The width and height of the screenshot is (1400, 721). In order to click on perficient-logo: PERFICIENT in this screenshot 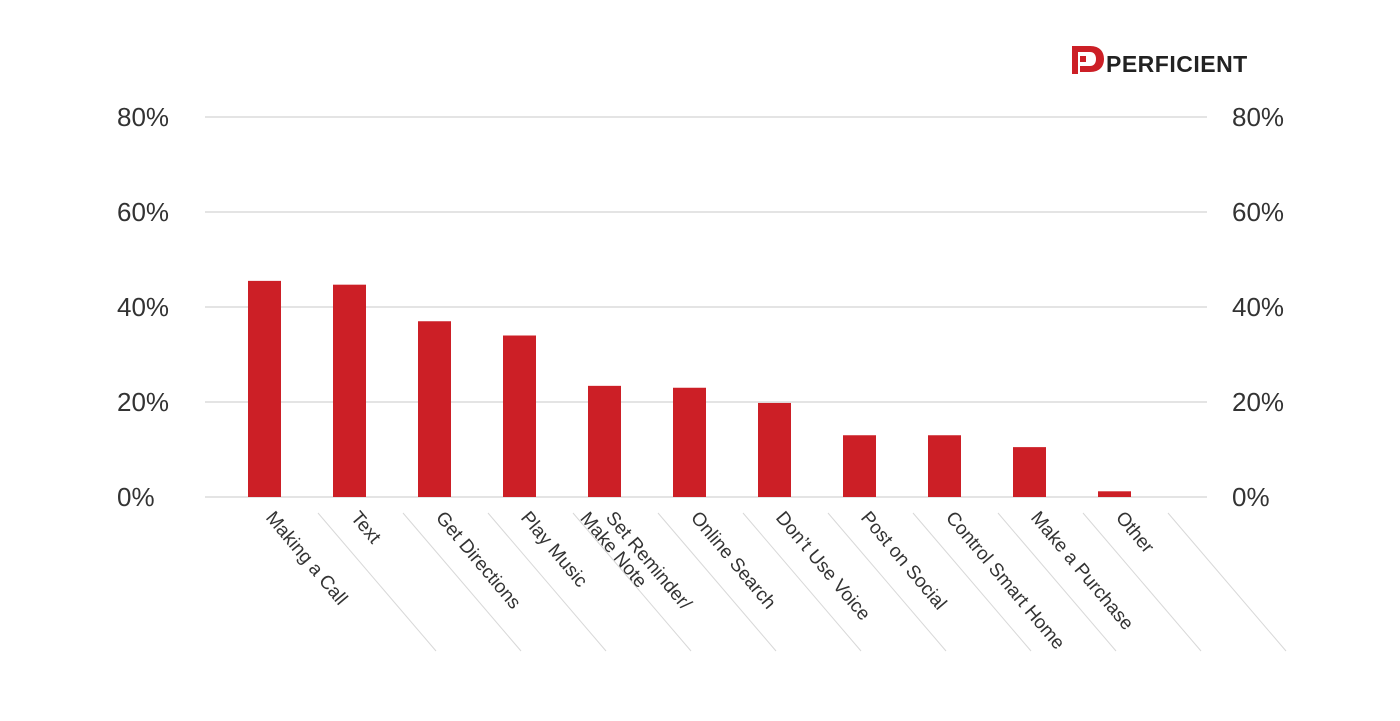, I will do `click(1160, 61)`.